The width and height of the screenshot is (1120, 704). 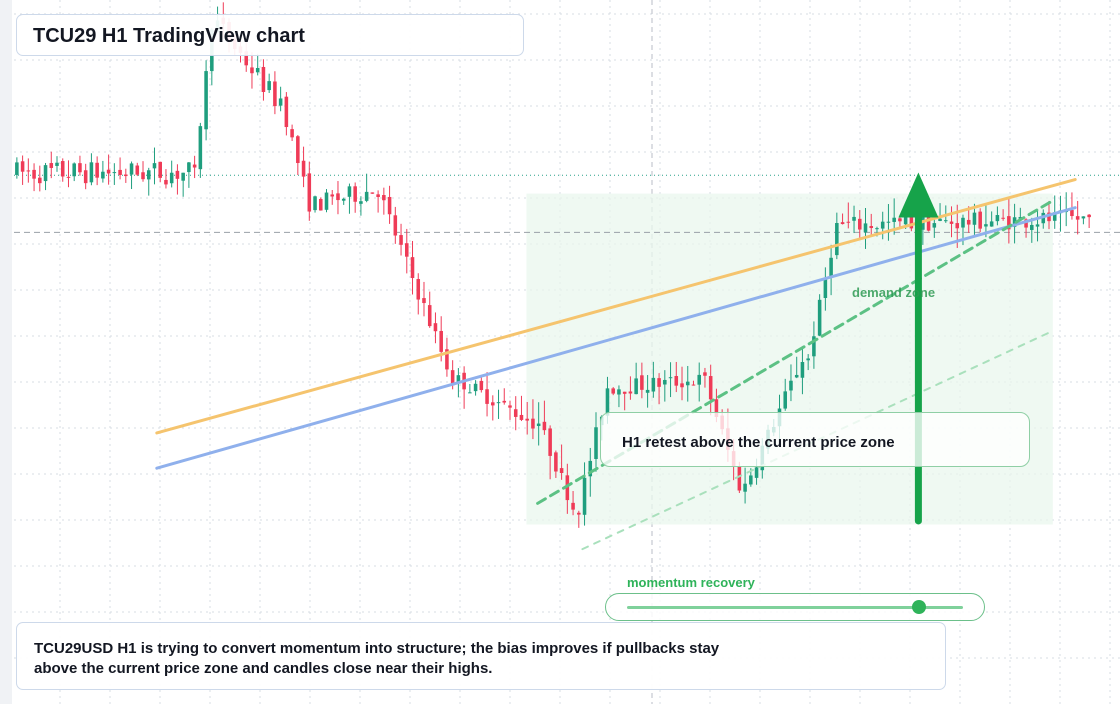 What do you see at coordinates (758, 442) in the screenshot?
I see `retest-callout-text: H1 retest above the current price zone` at bounding box center [758, 442].